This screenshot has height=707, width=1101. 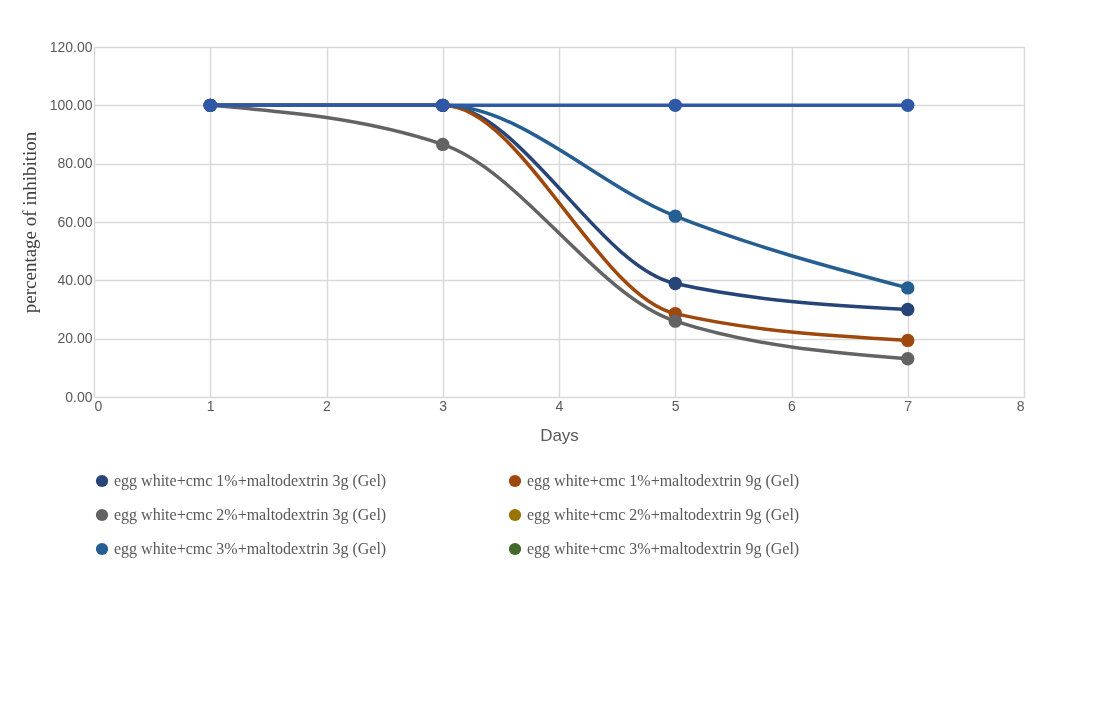 What do you see at coordinates (663, 515) in the screenshot?
I see `legend-label: egg white+cmc 2%+maltodextrin 9g (Gel)` at bounding box center [663, 515].